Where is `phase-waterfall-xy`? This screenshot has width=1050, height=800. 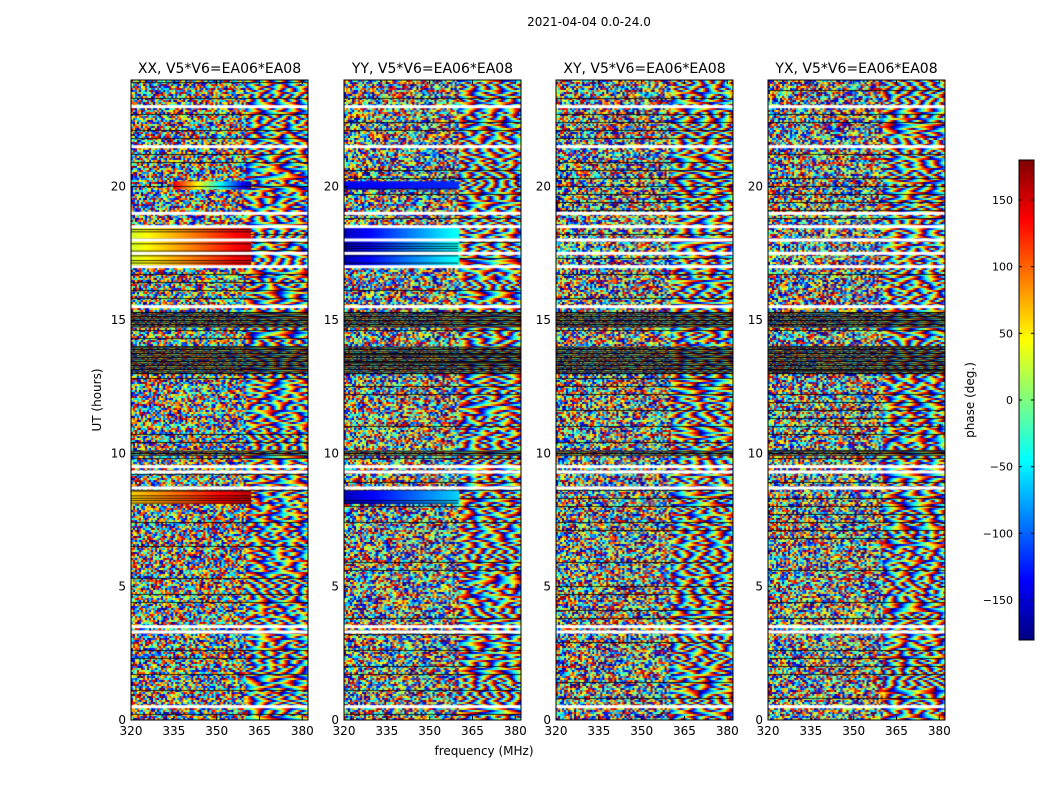
phase-waterfall-xy is located at coordinates (644, 400).